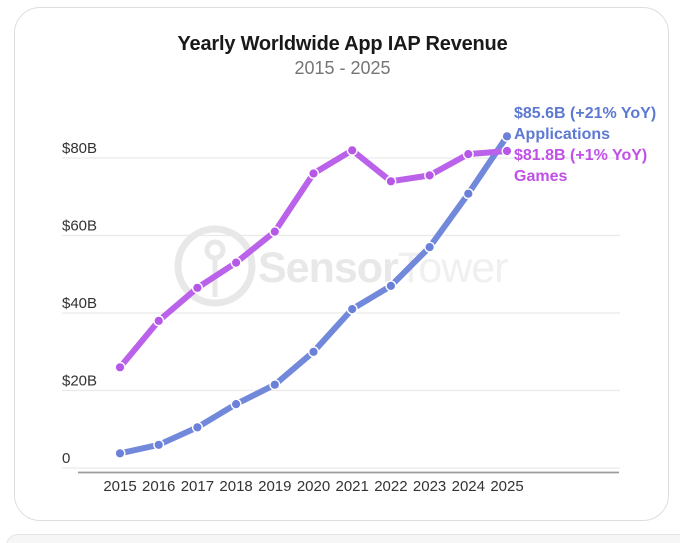 The width and height of the screenshot is (680, 543). Describe the element at coordinates (197, 486) in the screenshot. I see `x-tick-label: 2017` at that location.